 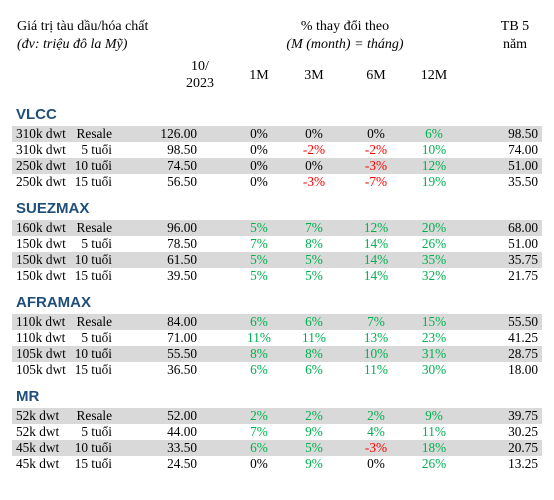 I want to click on cell-change-m12: 12%, so click(x=434, y=165).